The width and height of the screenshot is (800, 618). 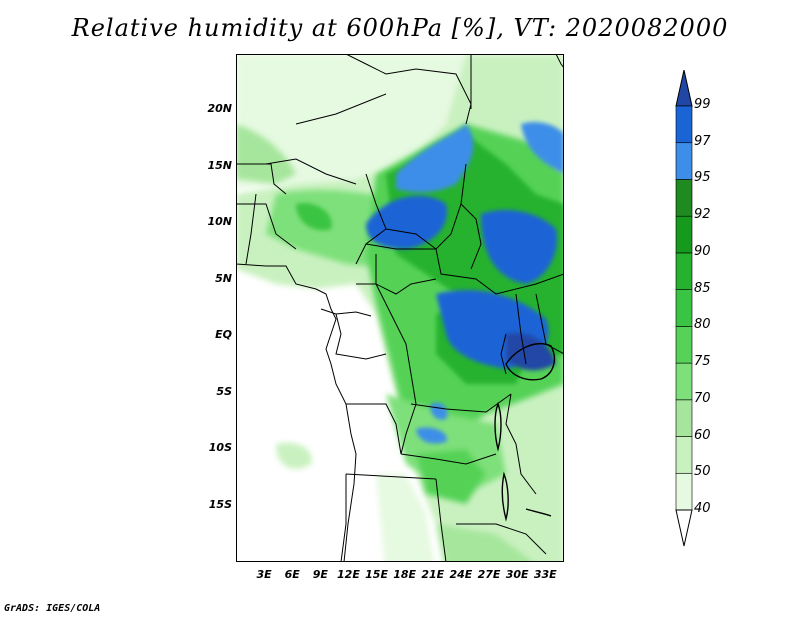 What do you see at coordinates (525, 432) in the screenshot?
I see `lakes` at bounding box center [525, 432].